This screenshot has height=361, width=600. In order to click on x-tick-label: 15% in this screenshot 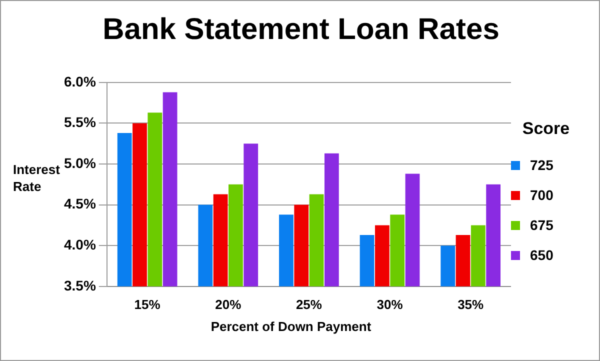, I will do `click(147, 304)`.